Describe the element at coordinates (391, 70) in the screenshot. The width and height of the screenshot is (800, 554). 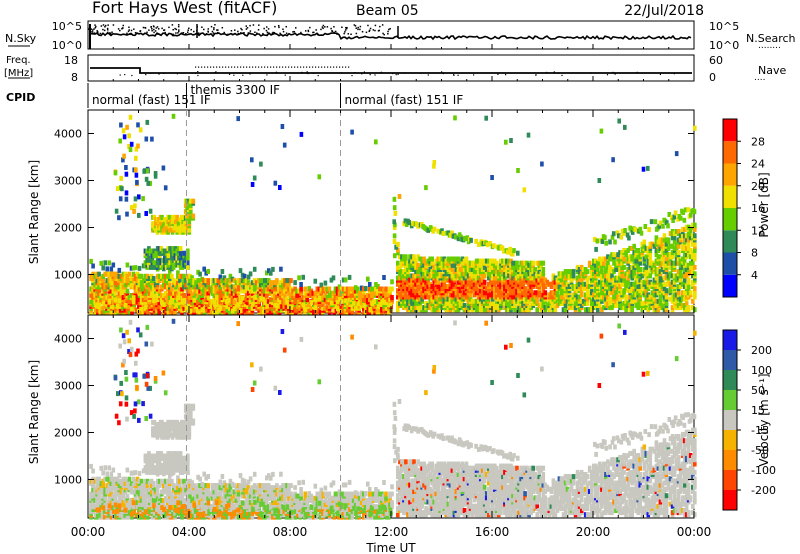
I see `freq-line` at that location.